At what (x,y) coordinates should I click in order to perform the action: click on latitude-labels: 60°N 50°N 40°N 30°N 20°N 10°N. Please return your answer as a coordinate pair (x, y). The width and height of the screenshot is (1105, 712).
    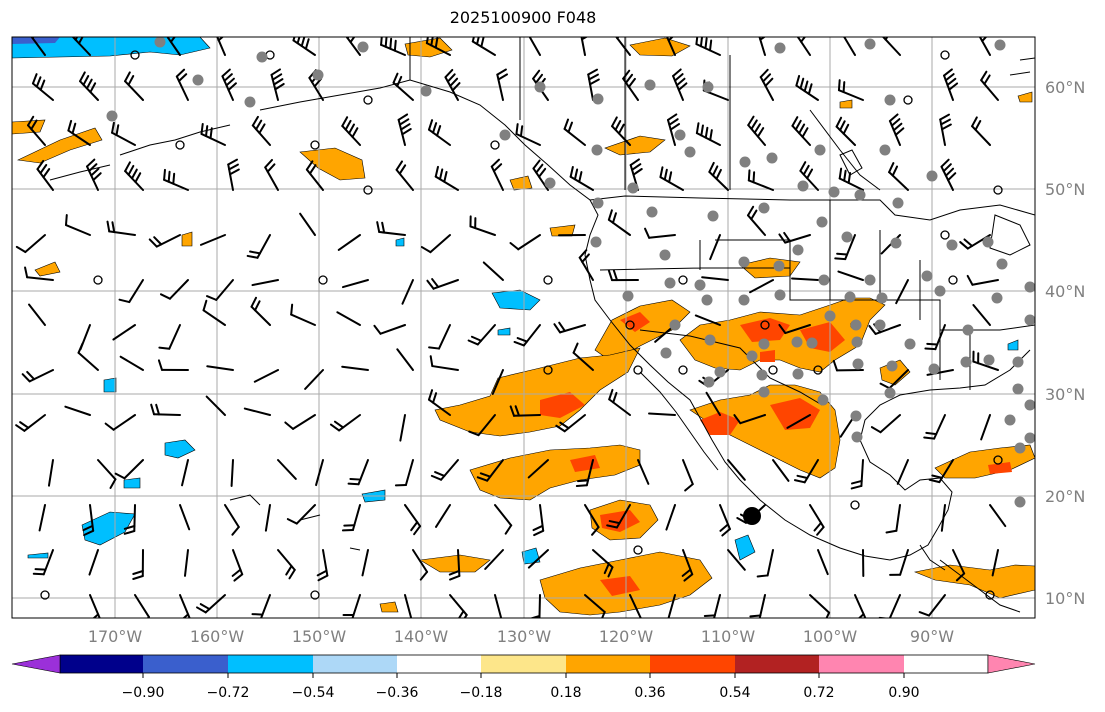
    Looking at the image, I should click on (1065, 343).